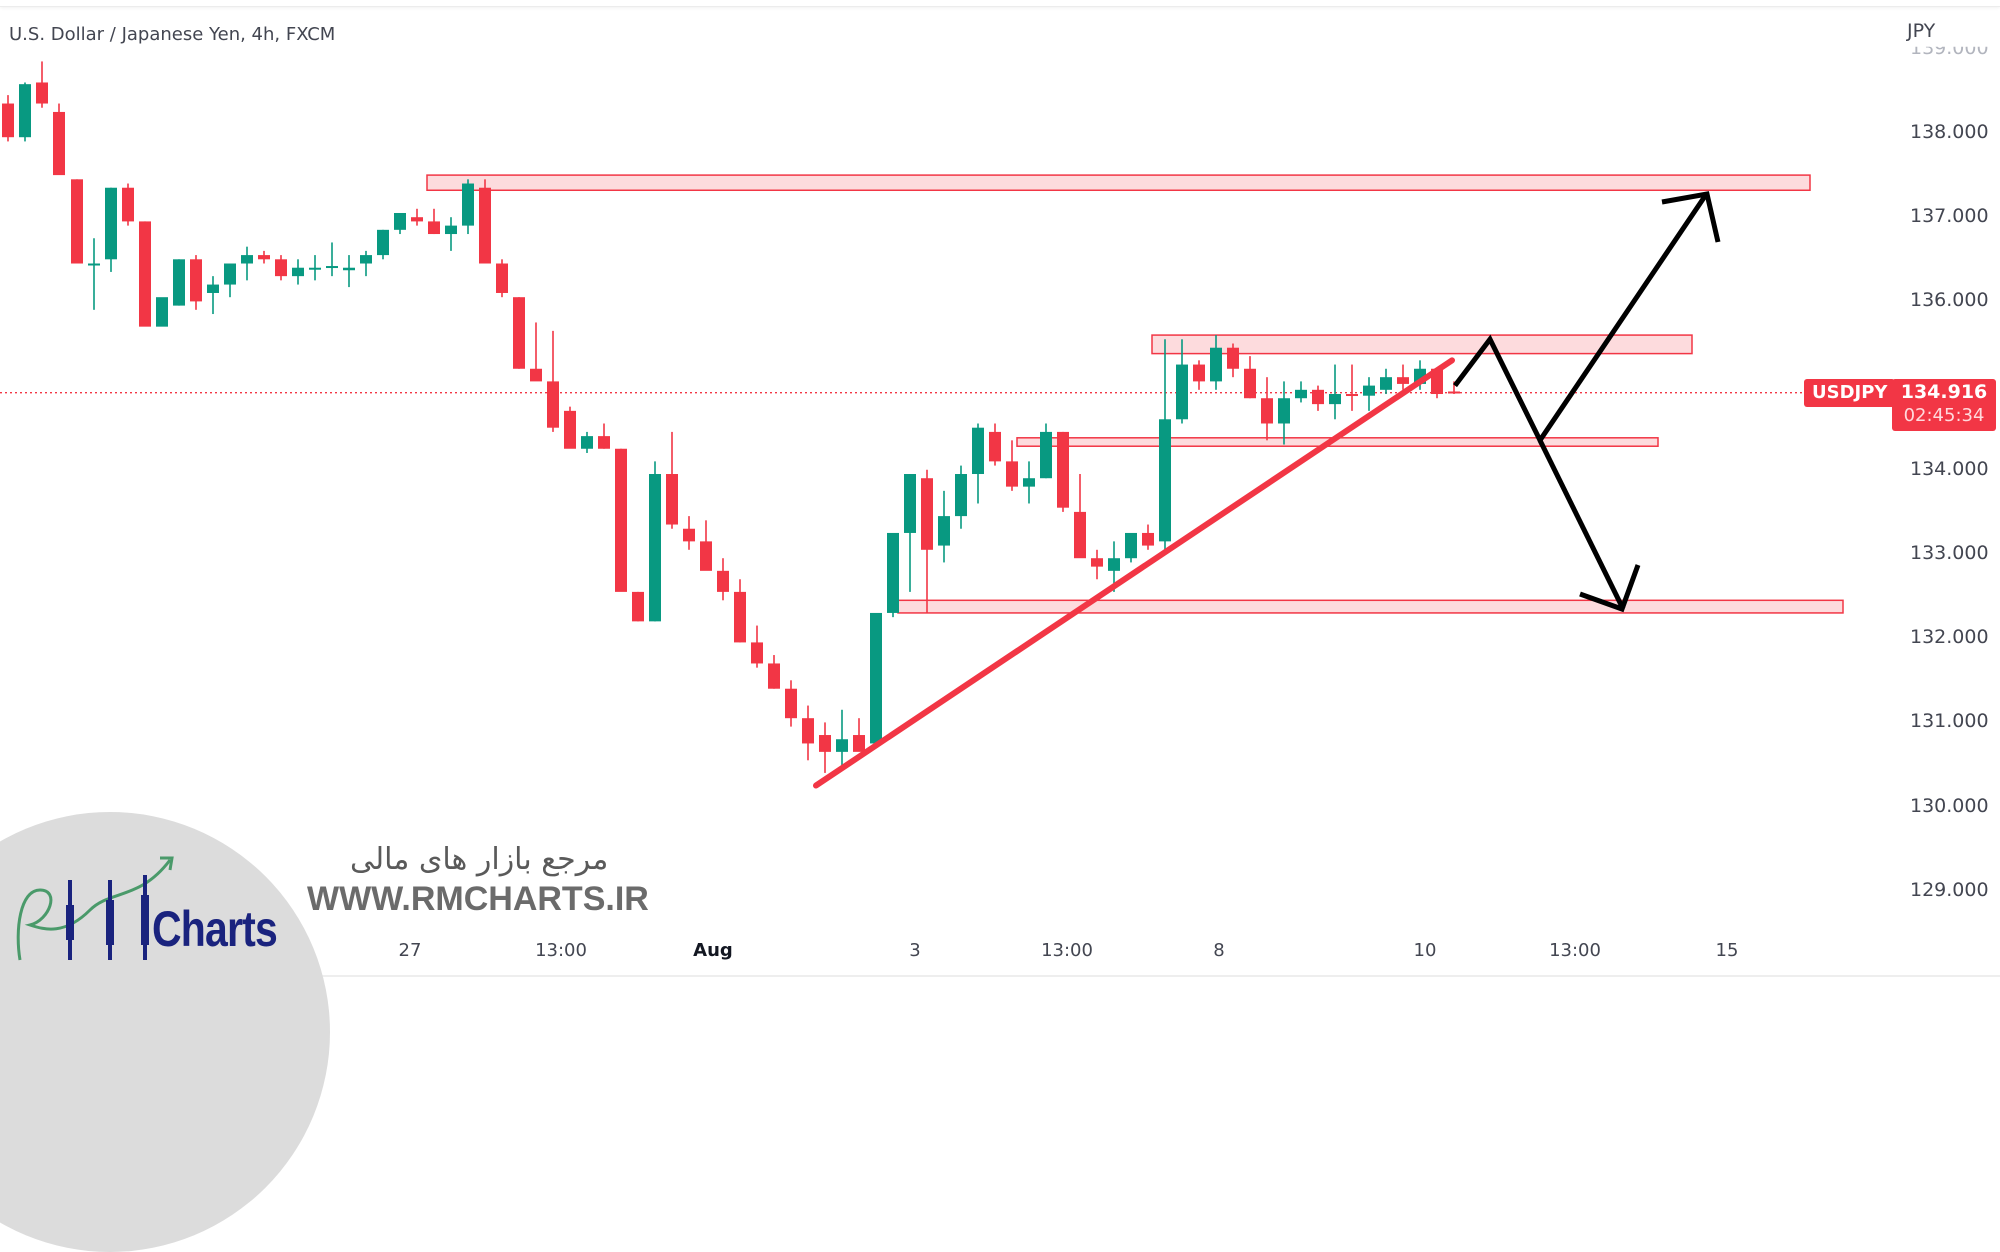 The width and height of the screenshot is (2000, 1252). I want to click on time-tick: 3, so click(915, 950).